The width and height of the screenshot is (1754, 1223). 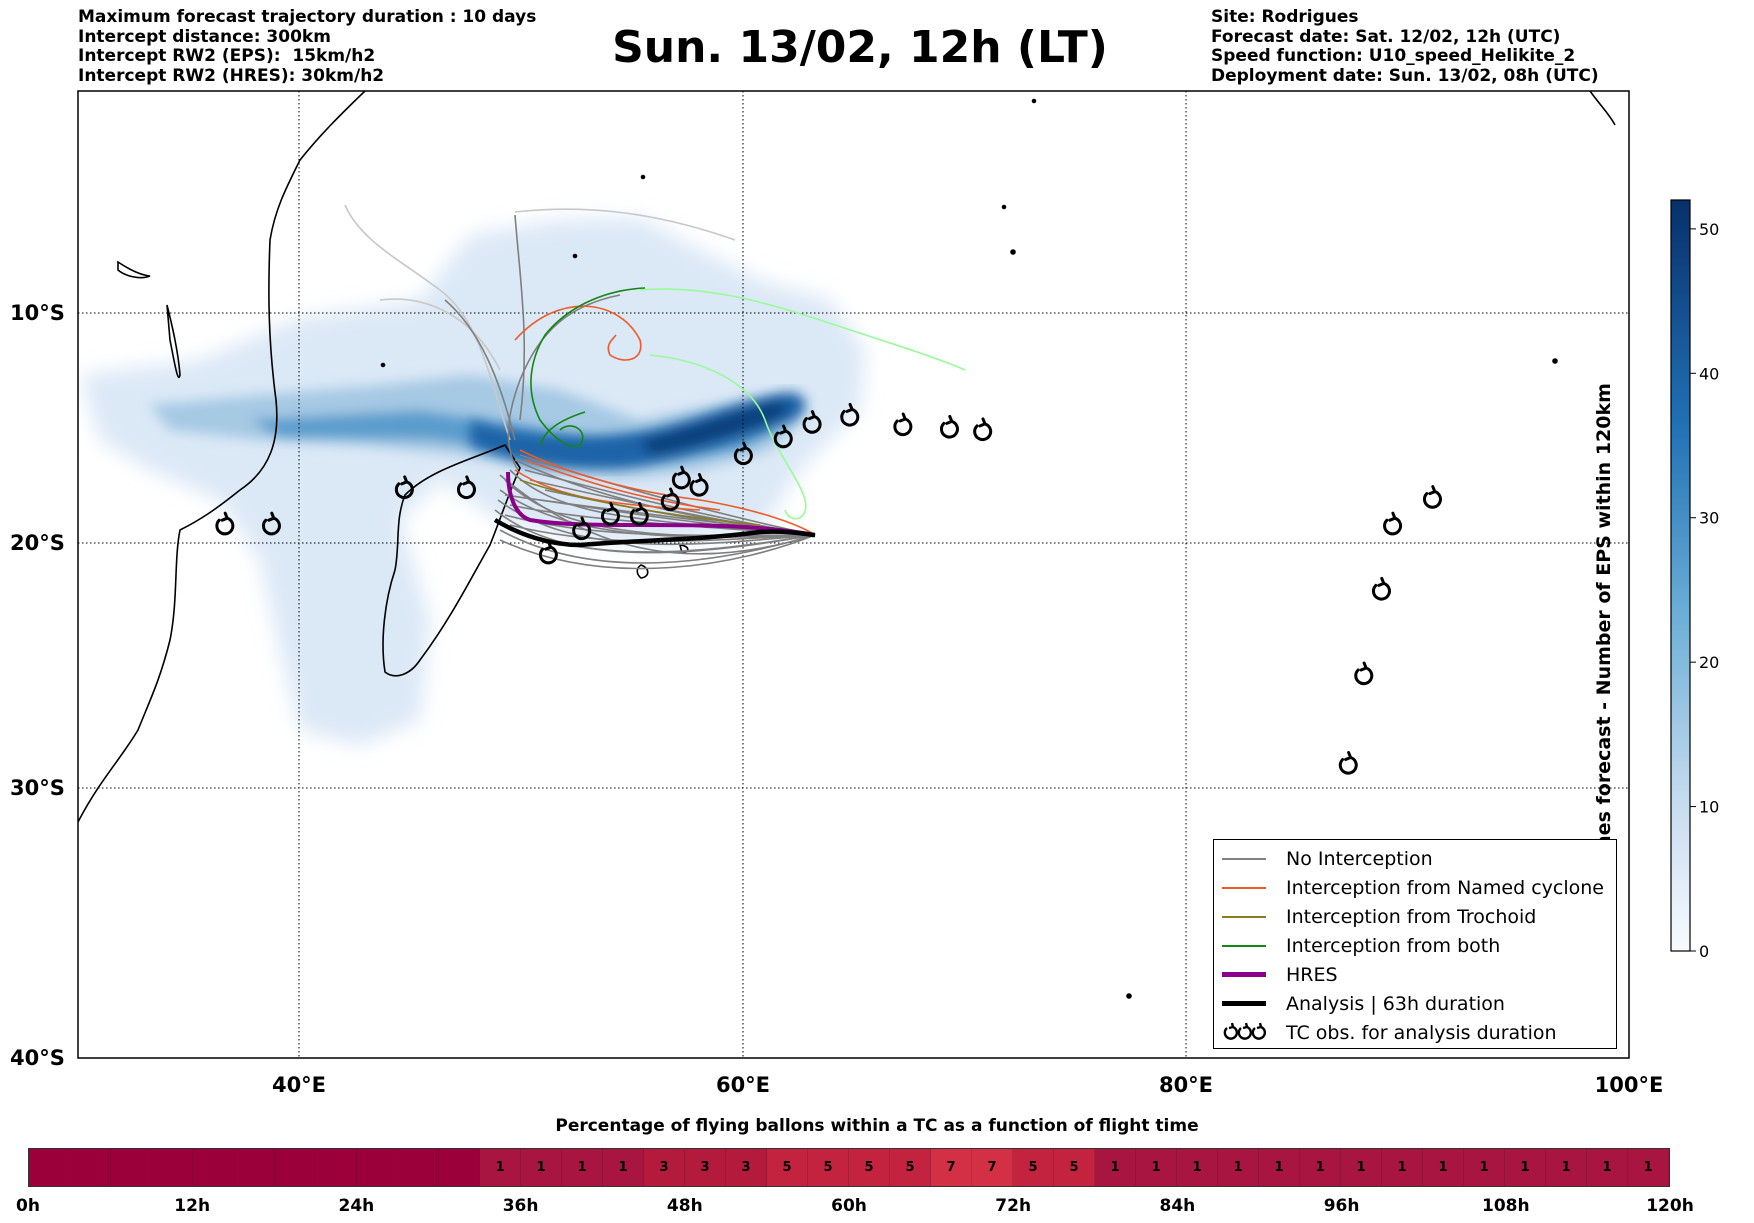 I want to click on lat-tick-label: 20°S, so click(x=37, y=543).